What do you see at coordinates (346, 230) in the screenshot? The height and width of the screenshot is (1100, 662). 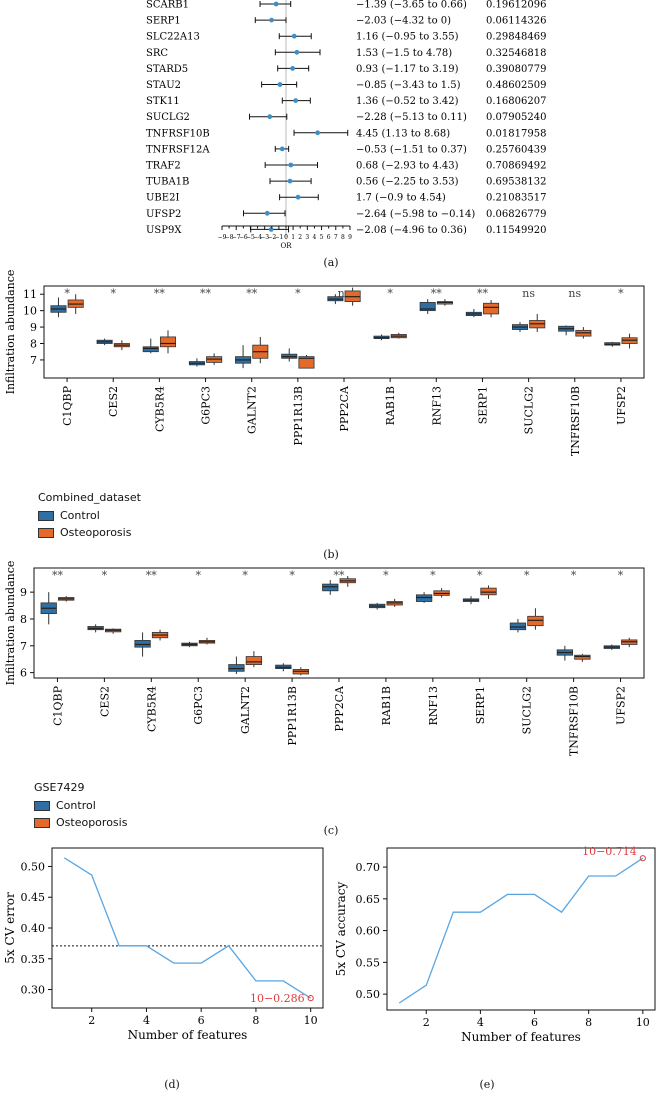 I see `forest-row: USP9X −2.08 (−4.96 to 0.36) 0.11549920` at bounding box center [346, 230].